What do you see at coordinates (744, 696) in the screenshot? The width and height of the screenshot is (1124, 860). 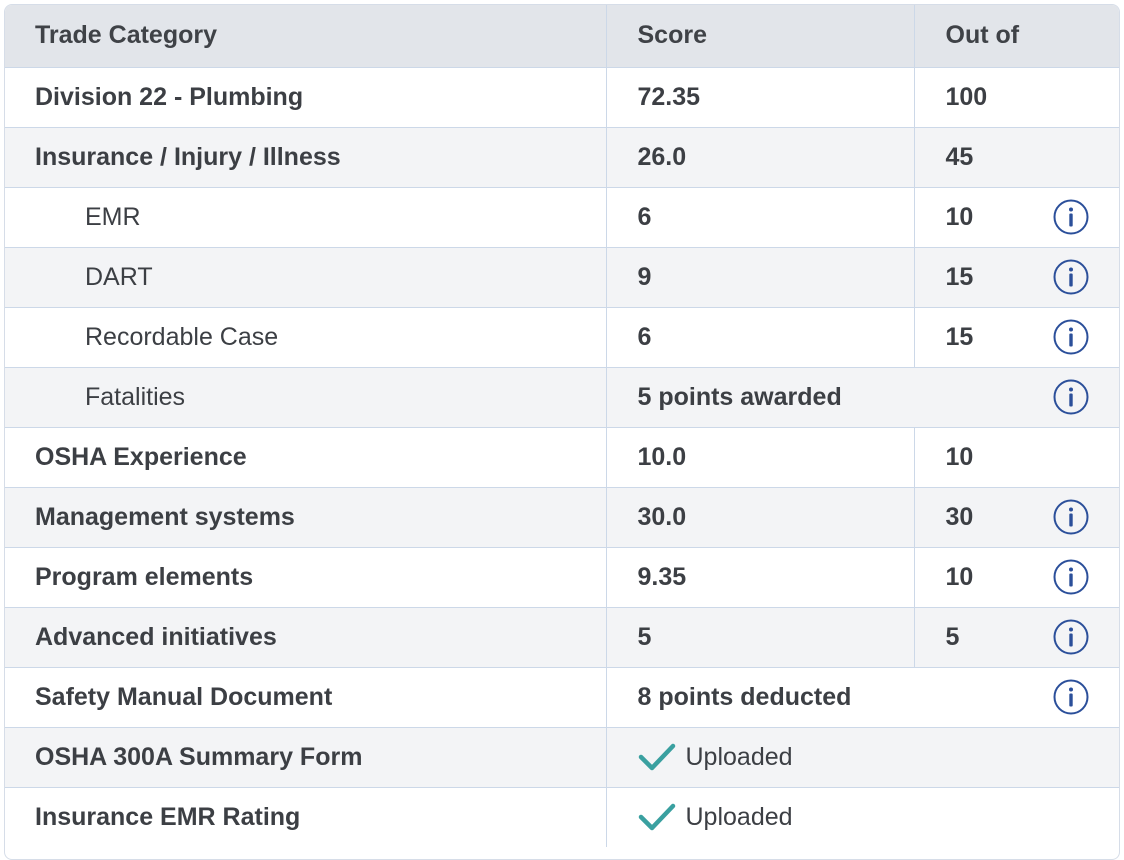 I see `row-merged-text: 8 points deducted` at bounding box center [744, 696].